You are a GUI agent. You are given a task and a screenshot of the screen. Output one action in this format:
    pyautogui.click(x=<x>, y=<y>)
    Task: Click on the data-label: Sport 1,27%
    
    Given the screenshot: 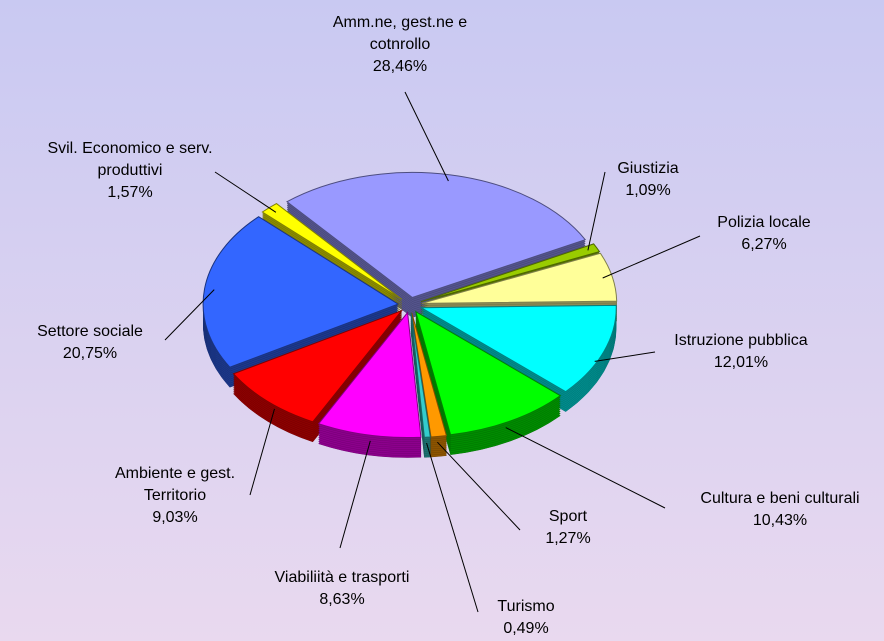 What is the action you would take?
    pyautogui.click(x=568, y=528)
    